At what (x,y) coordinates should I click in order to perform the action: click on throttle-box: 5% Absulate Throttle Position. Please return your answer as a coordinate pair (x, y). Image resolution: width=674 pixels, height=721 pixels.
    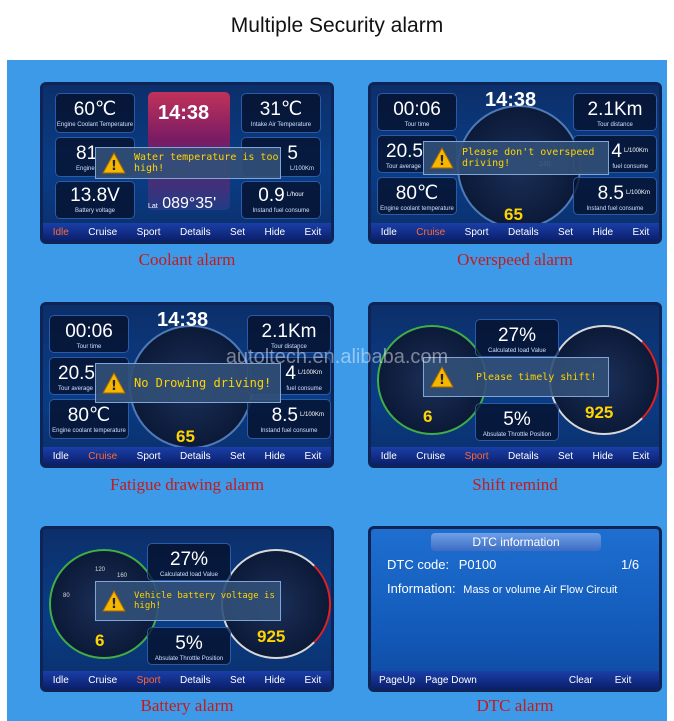
    Looking at the image, I should click on (517, 422).